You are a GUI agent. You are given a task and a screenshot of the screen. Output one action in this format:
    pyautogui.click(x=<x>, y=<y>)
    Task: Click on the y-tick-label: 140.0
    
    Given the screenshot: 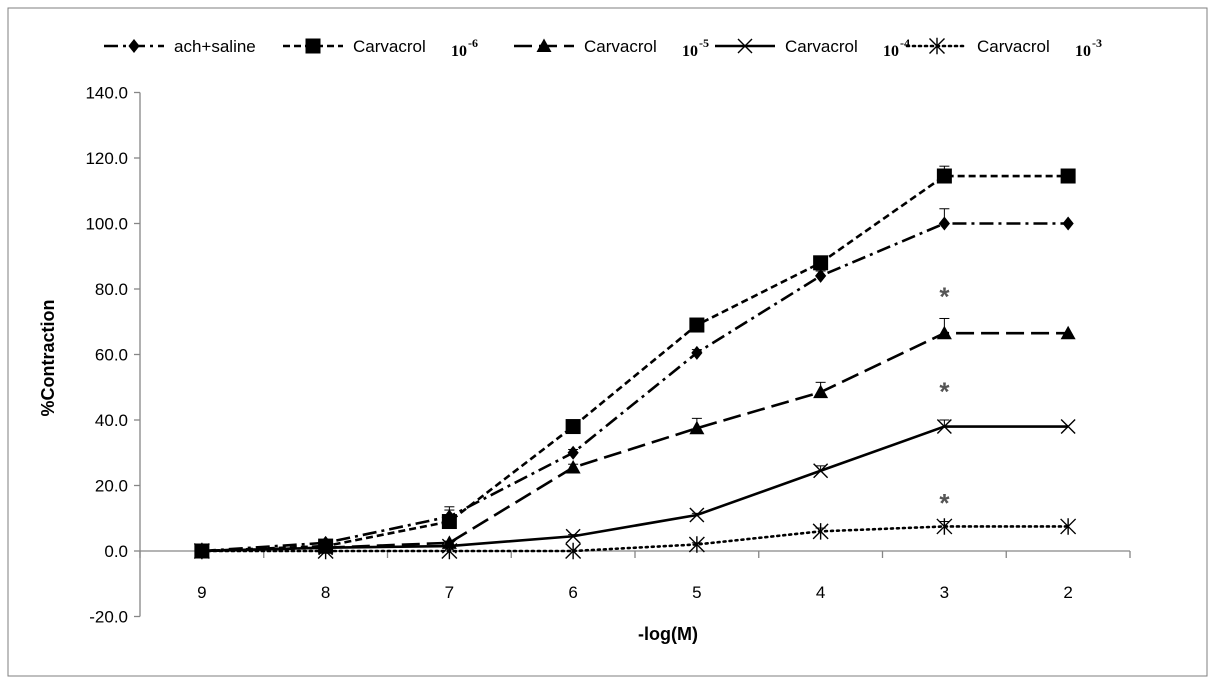 What is the action you would take?
    pyautogui.click(x=106, y=93)
    